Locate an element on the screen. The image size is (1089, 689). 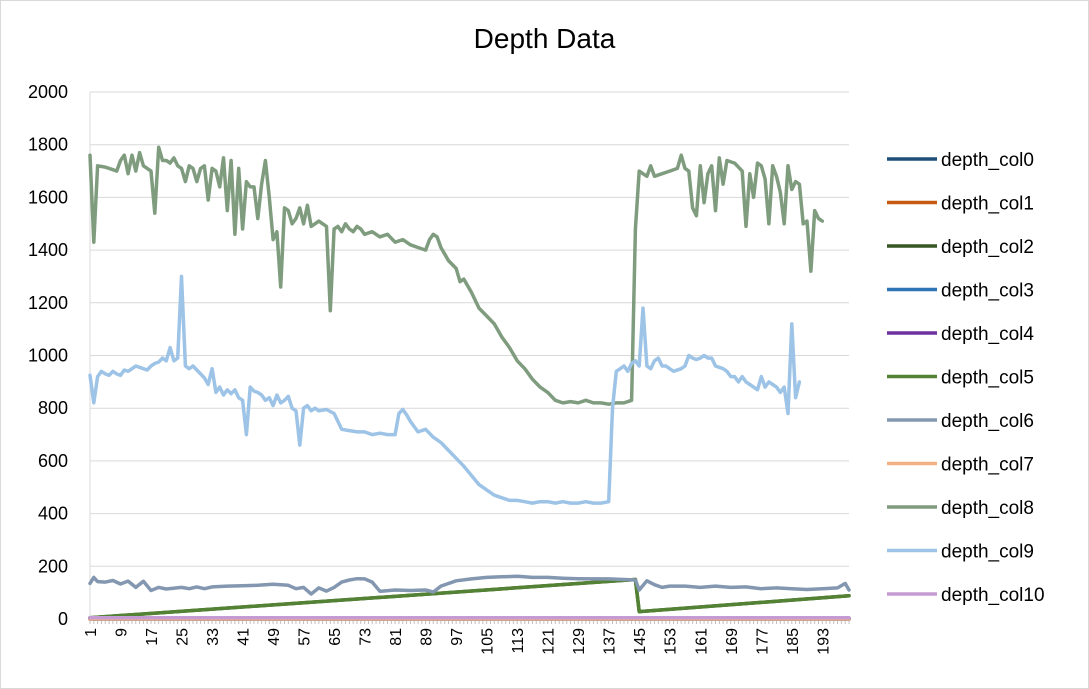
x-tick-label: 185 is located at coordinates (793, 641).